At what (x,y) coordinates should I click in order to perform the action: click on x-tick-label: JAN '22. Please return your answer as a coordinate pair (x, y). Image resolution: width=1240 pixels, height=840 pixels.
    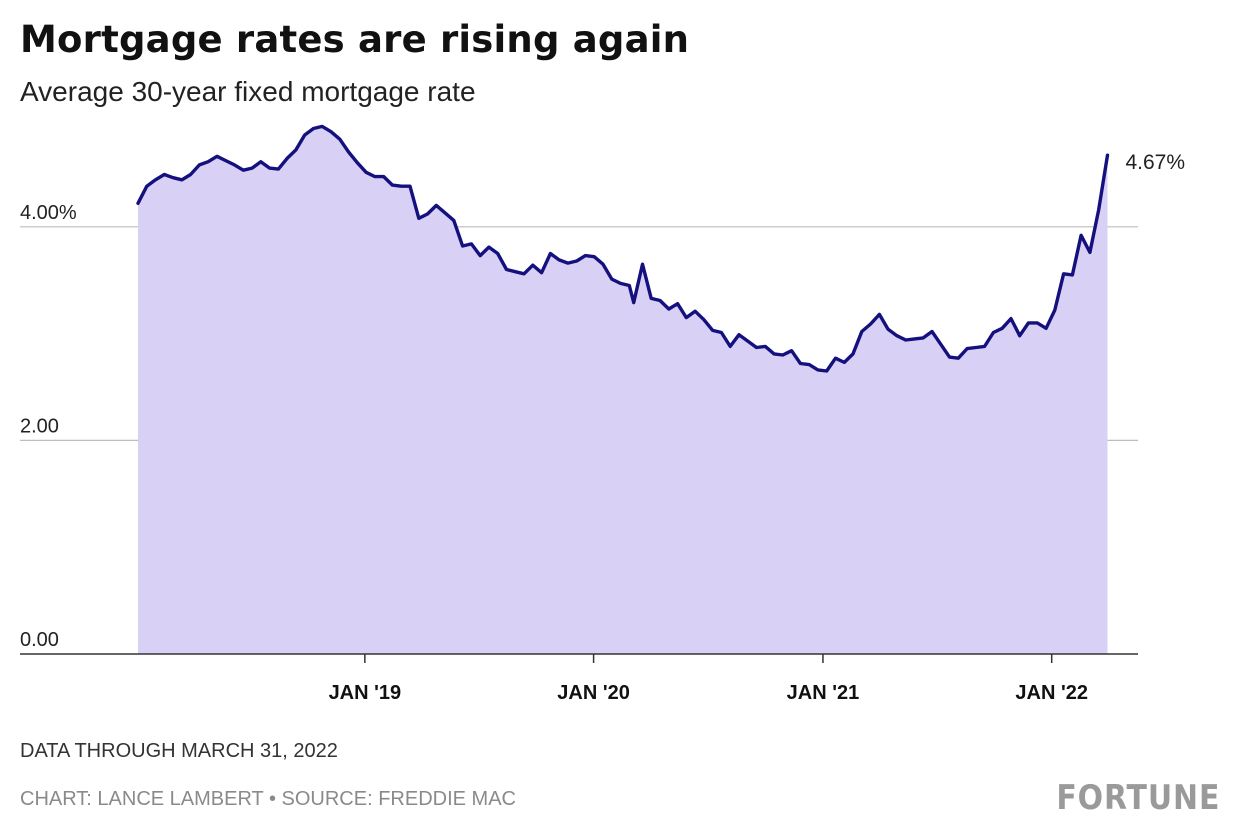
    Looking at the image, I should click on (1051, 693).